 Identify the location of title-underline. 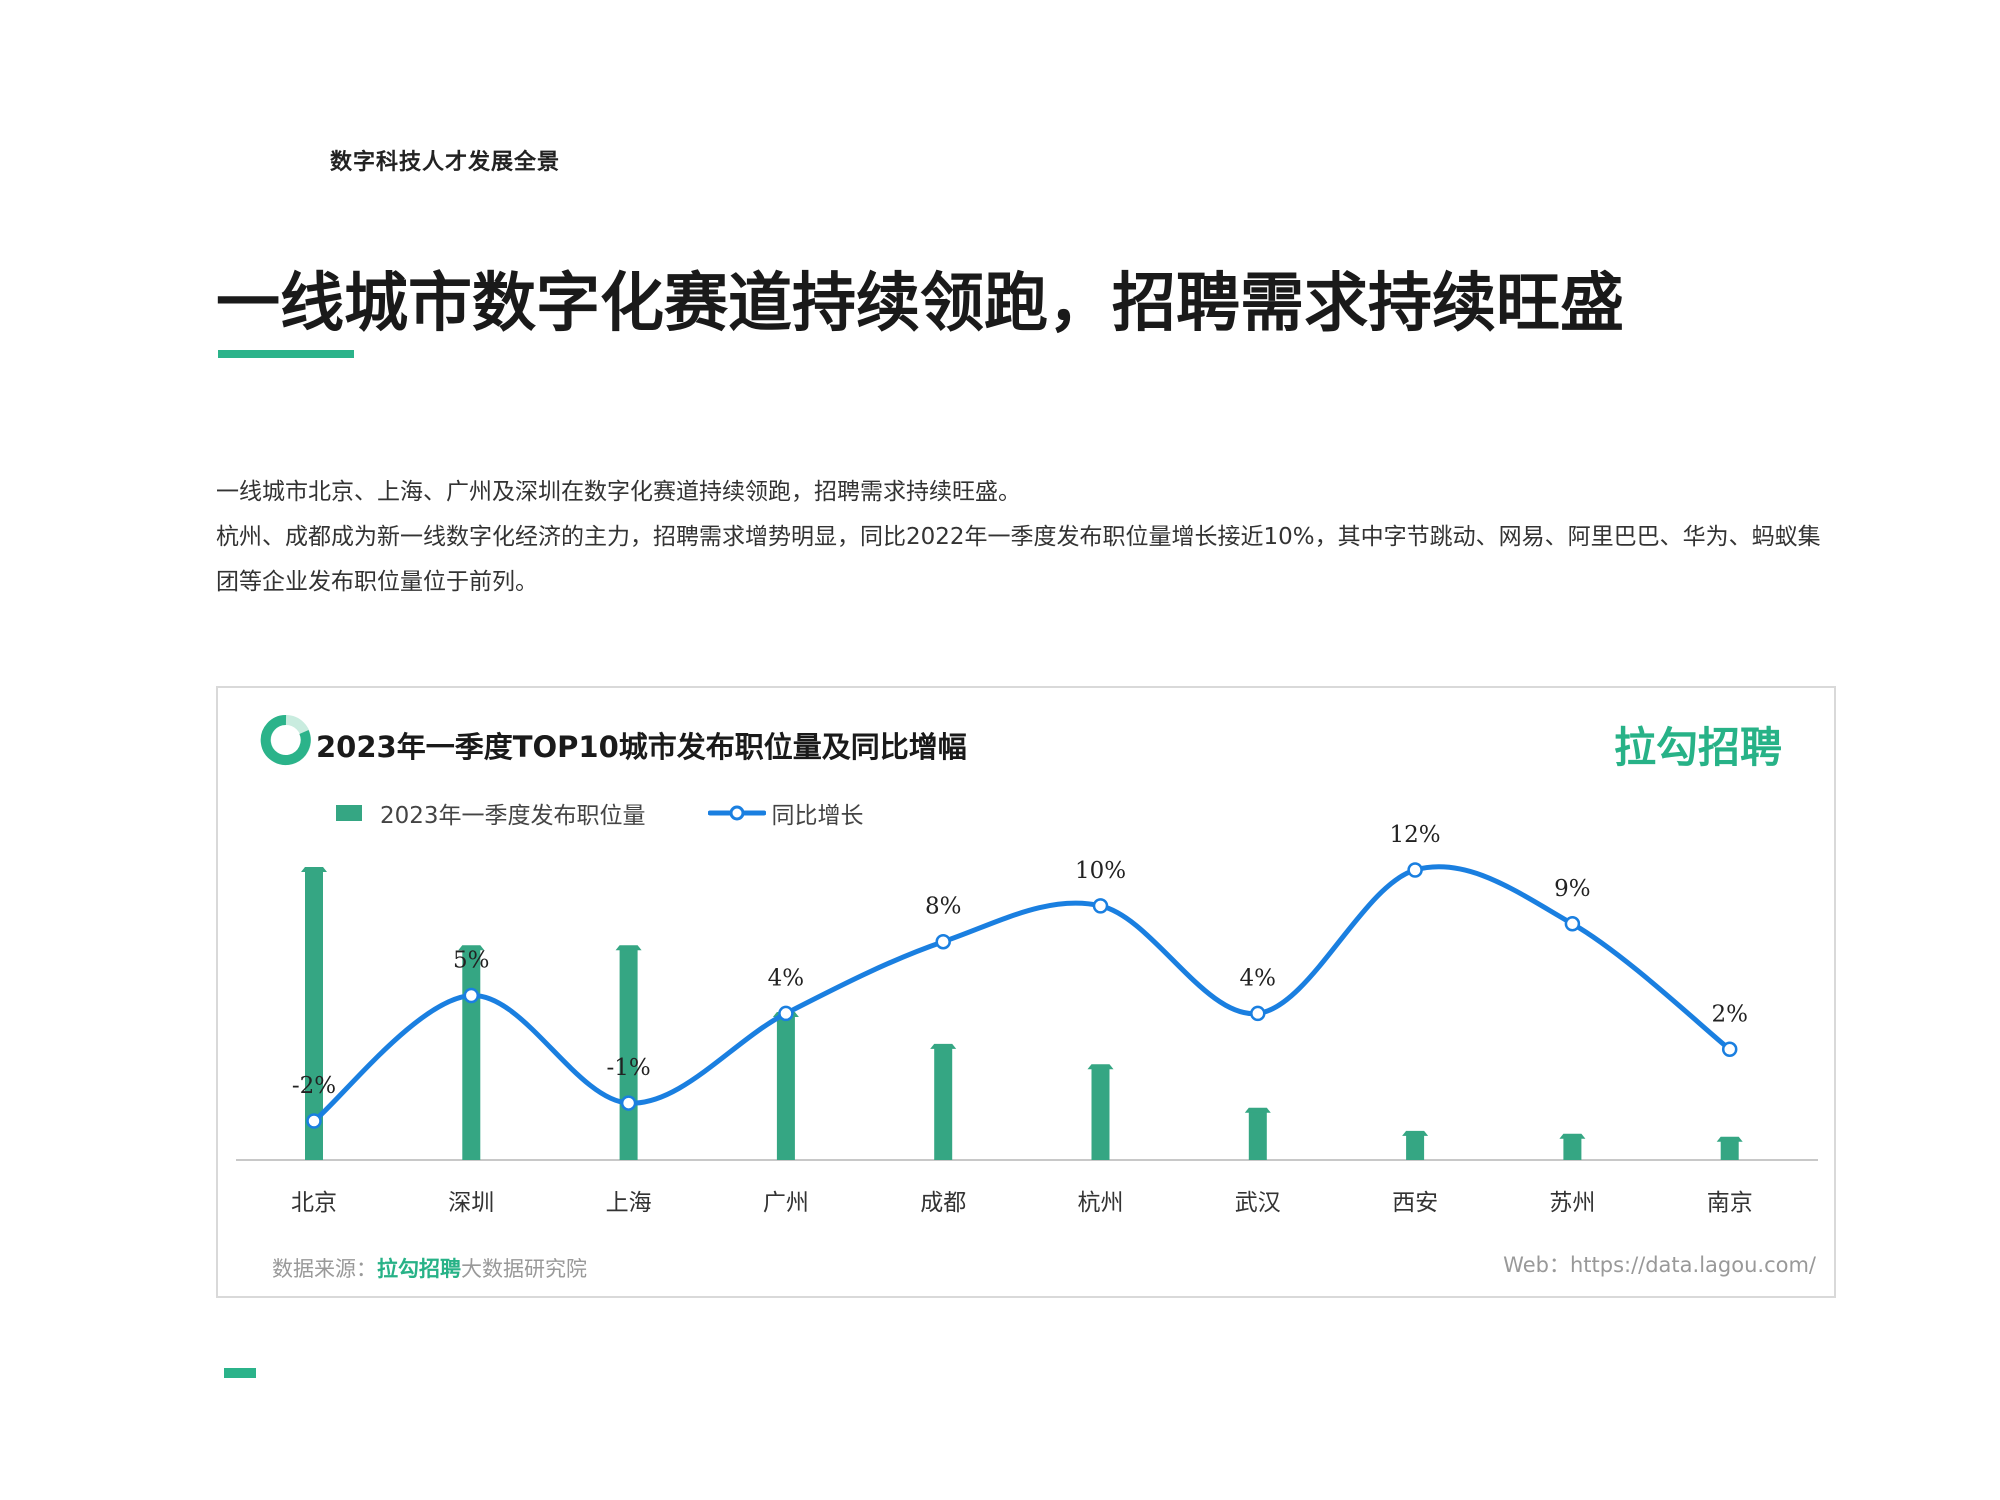
(286, 354).